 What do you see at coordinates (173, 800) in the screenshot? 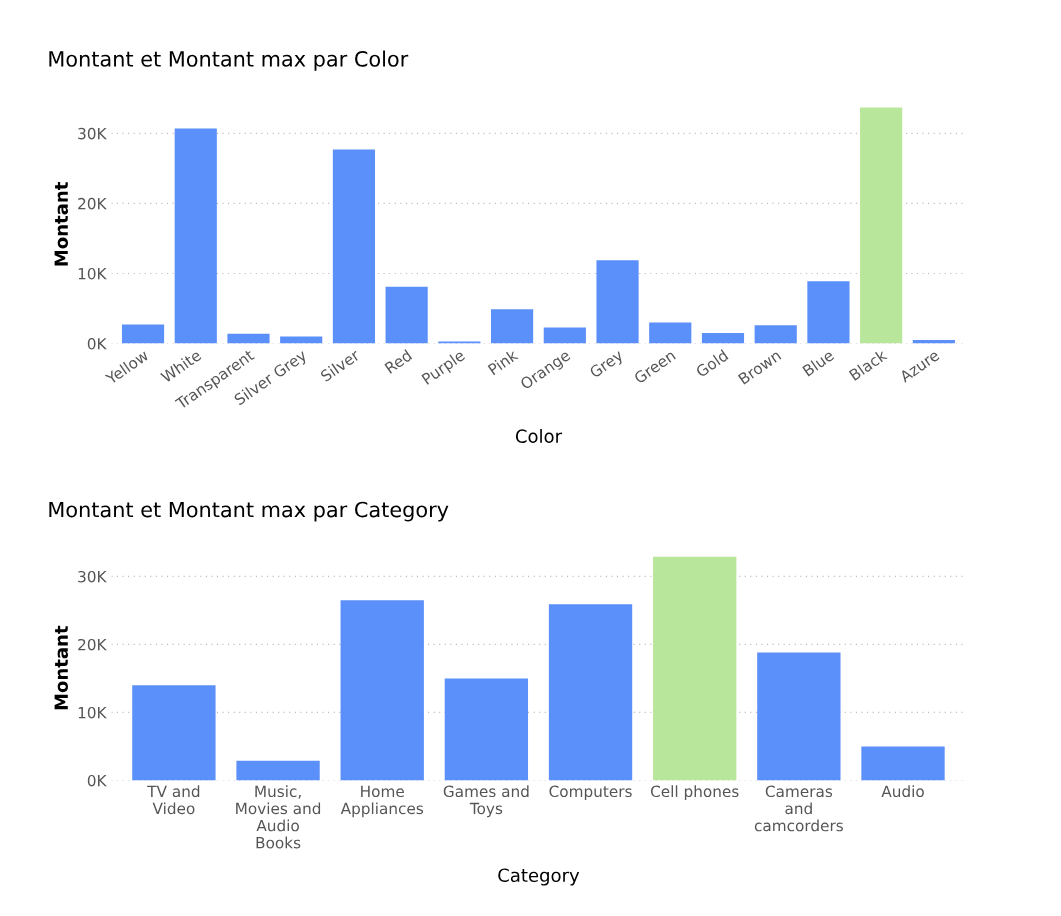
I see `x-tick-label: TV and Video` at bounding box center [173, 800].